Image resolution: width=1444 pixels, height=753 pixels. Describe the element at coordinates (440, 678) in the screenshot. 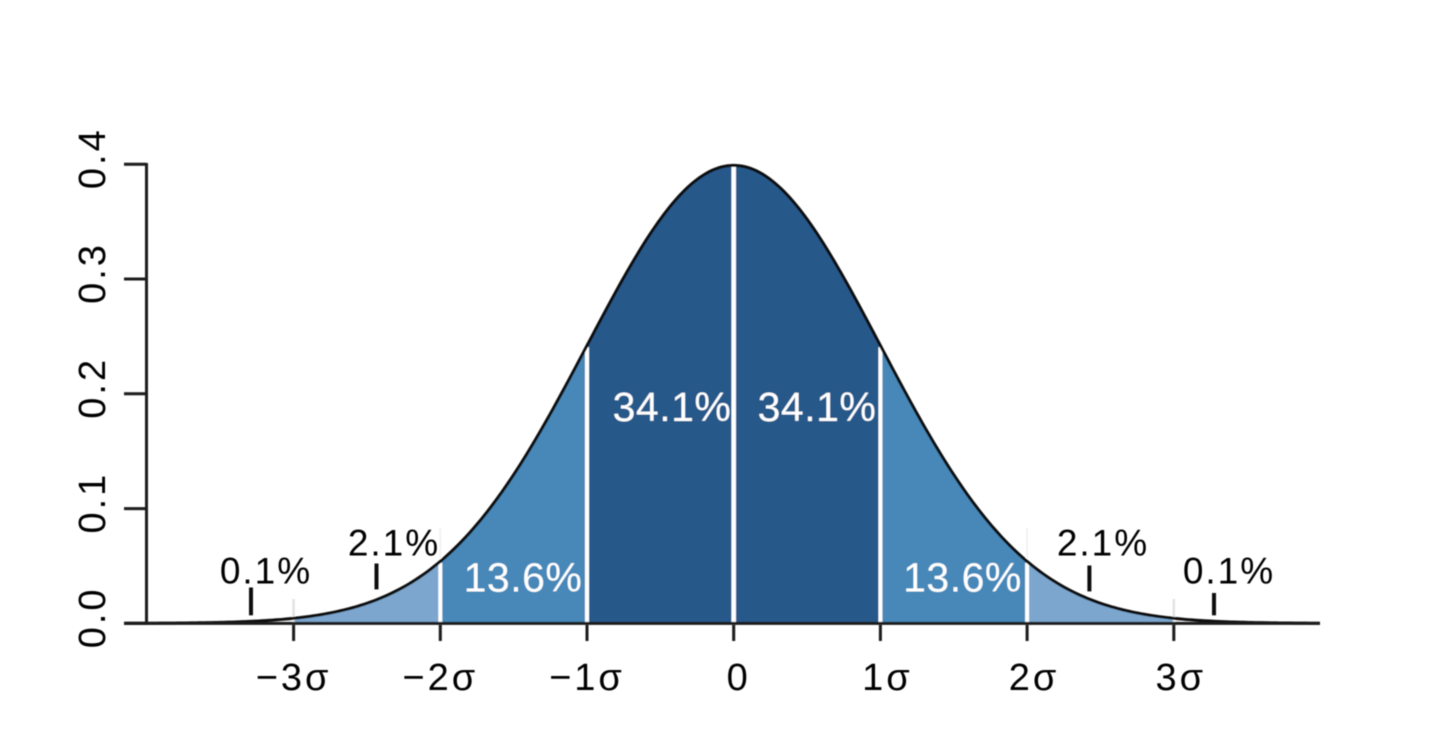

I see `svg-text: −2σ` at that location.